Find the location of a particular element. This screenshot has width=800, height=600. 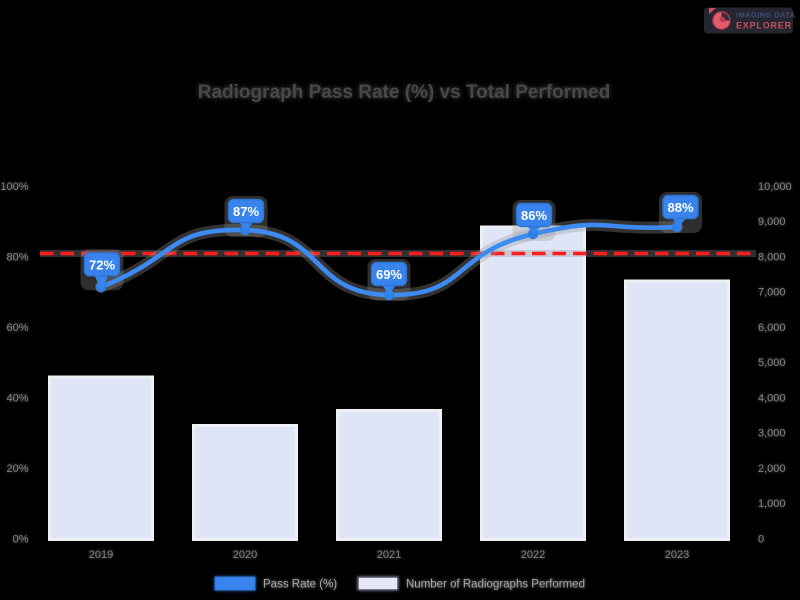

svg-text: 0 is located at coordinates (761, 540).